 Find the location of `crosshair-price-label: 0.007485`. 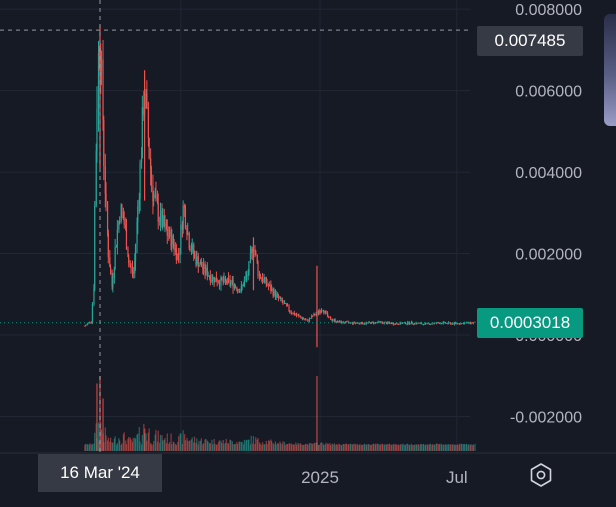

crosshair-price-label: 0.007485 is located at coordinates (530, 41).